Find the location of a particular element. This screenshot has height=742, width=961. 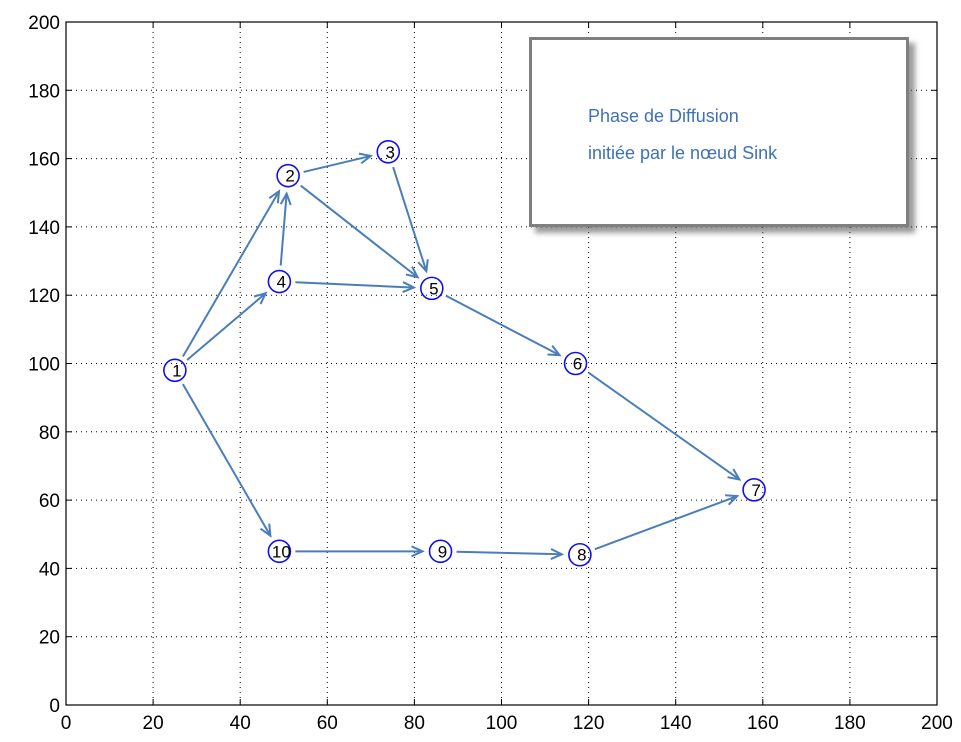

node-label: 4 is located at coordinates (281, 282).